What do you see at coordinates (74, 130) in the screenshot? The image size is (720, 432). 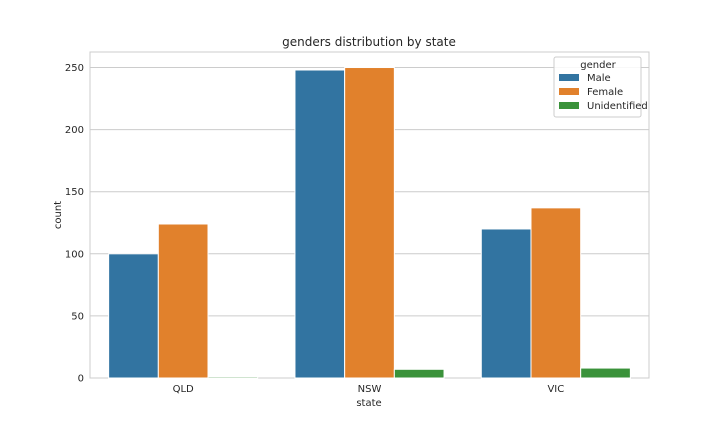 I see `y-tick-label: 200` at bounding box center [74, 130].